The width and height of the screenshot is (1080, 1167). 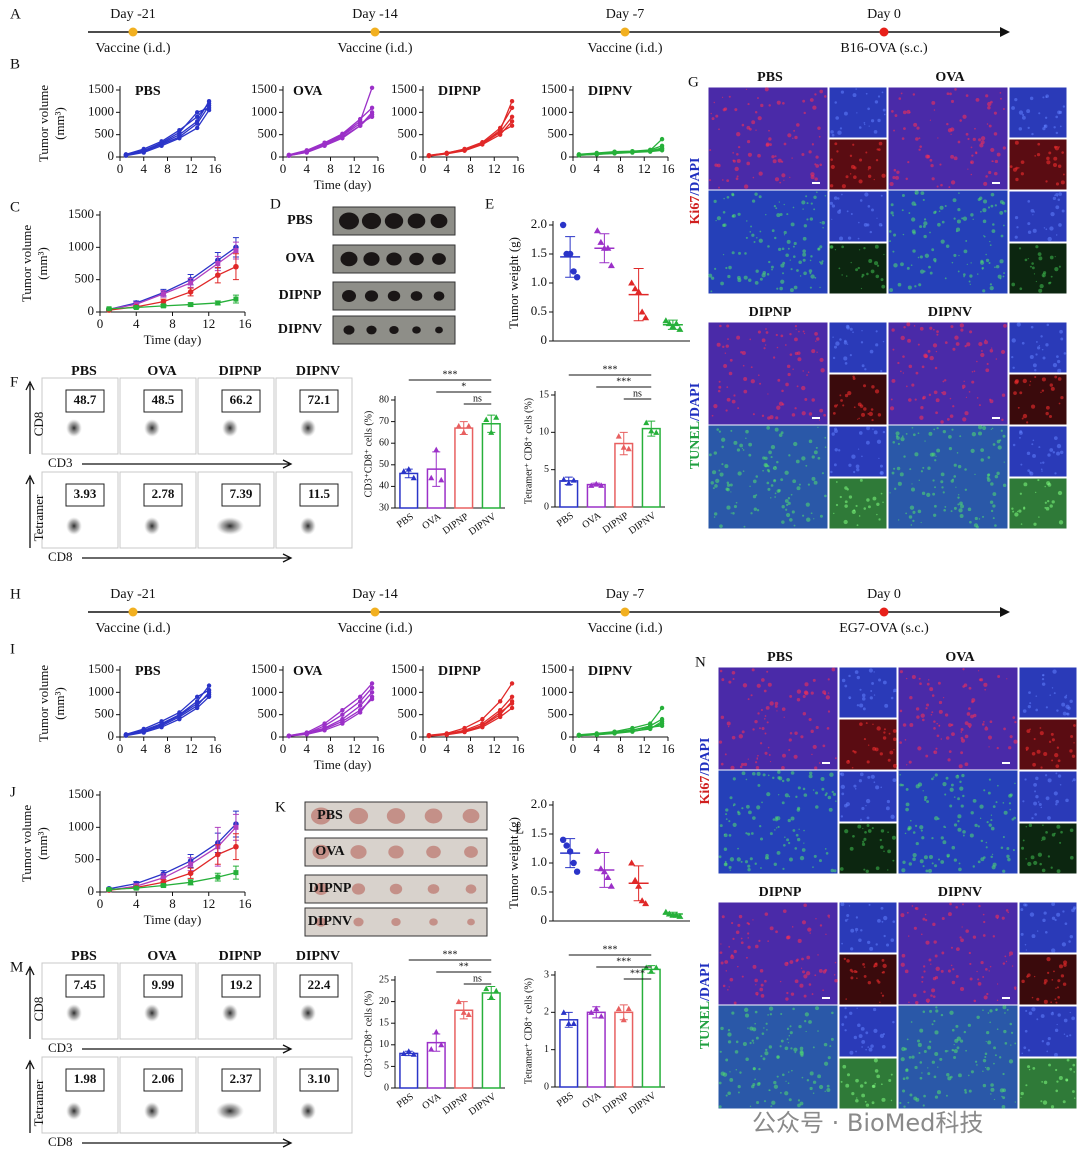 I want to click on micrograph, so click(x=1038, y=503).